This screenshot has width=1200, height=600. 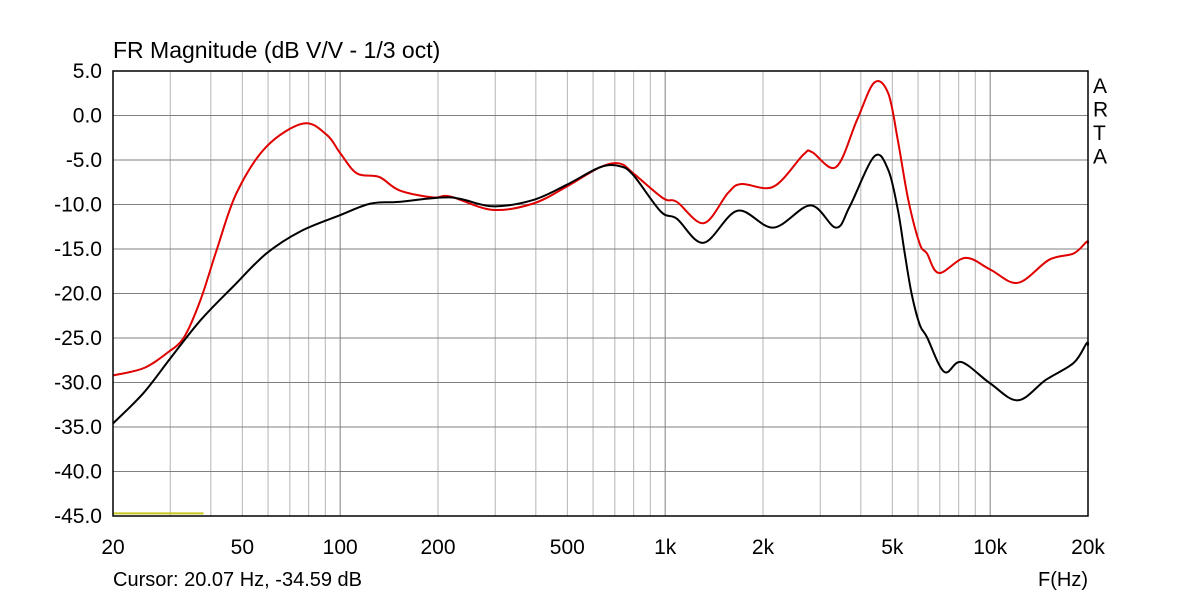 What do you see at coordinates (1088, 547) in the screenshot?
I see `x-tick-label: 20k` at bounding box center [1088, 547].